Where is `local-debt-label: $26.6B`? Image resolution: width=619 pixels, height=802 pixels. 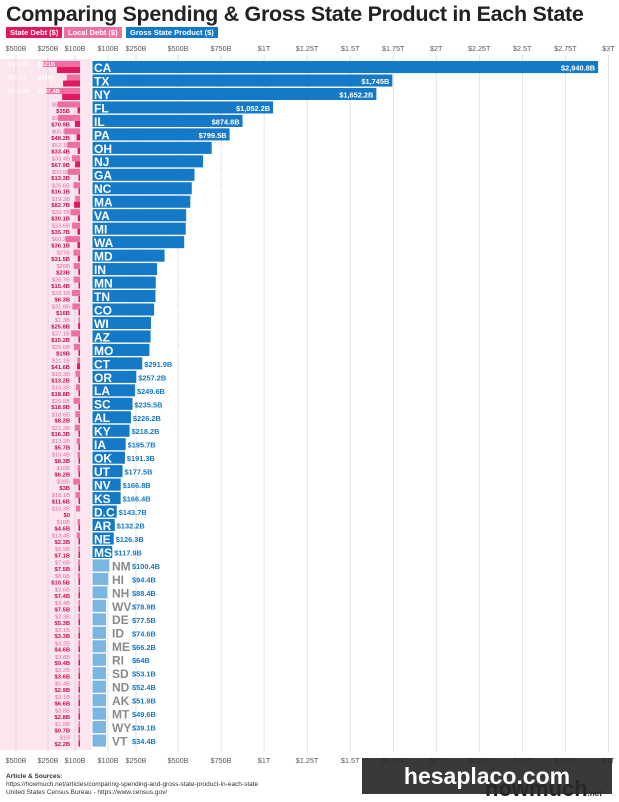 local-debt-label: $26.6B is located at coordinates (61, 186).